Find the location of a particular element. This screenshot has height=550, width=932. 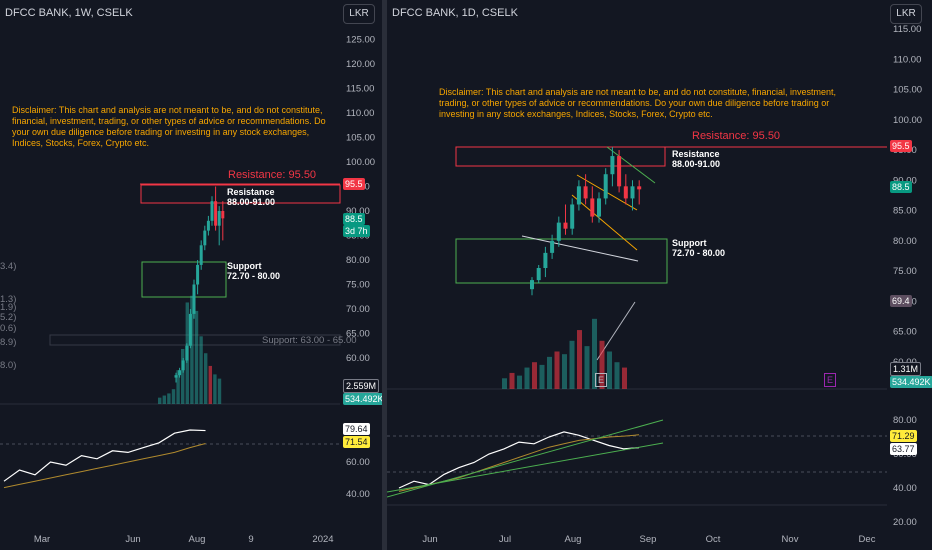

left-resistance-label: Resistance: 95.50 is located at coordinates (272, 175).